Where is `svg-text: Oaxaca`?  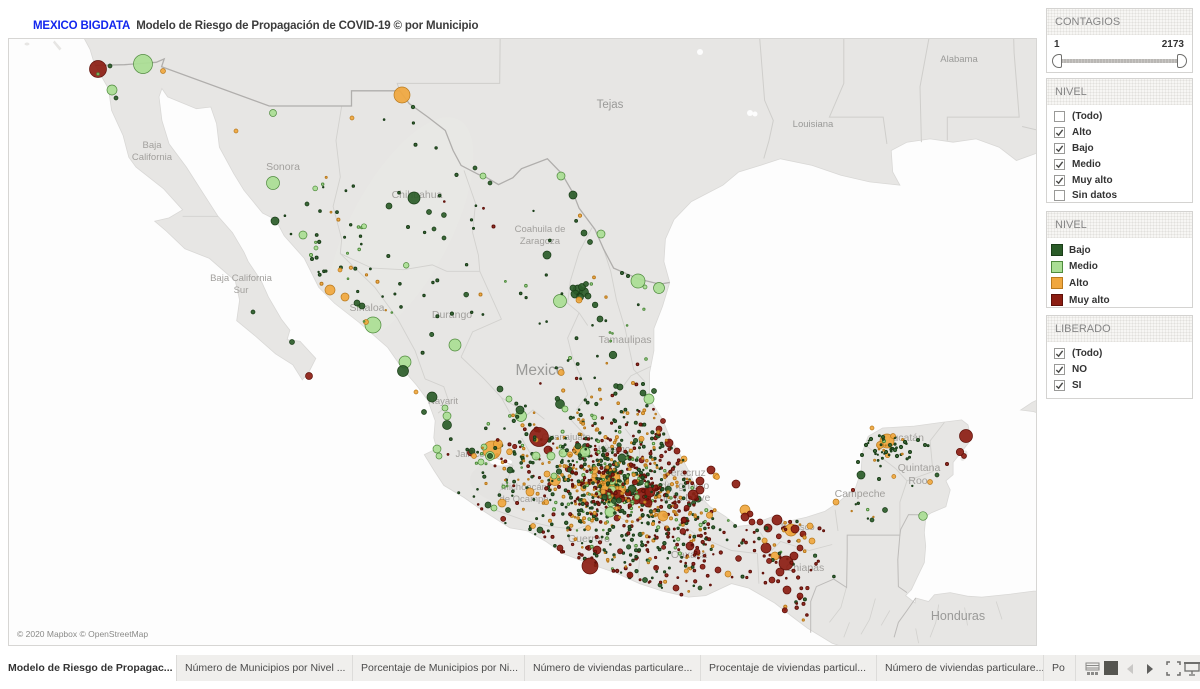 svg-text: Oaxaca is located at coordinates (689, 555).